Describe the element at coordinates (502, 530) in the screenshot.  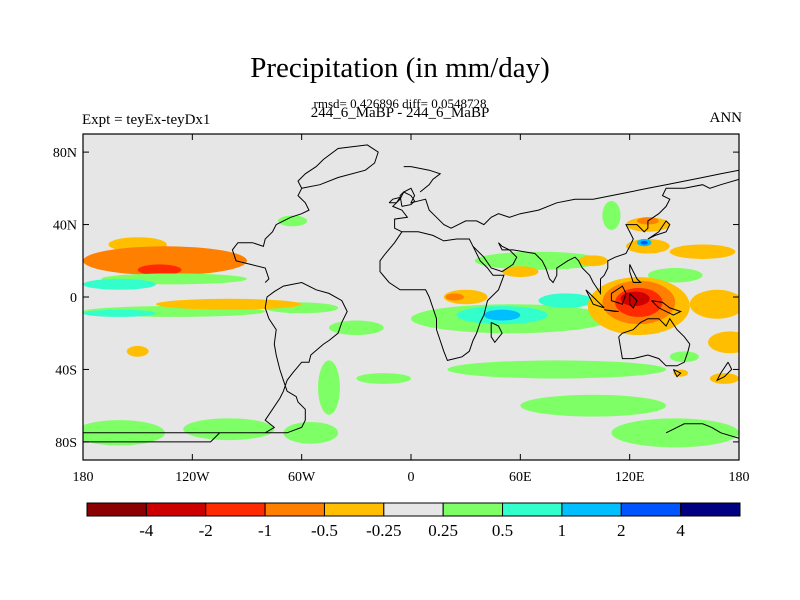
I see `colorbar-label: 0.5` at that location.